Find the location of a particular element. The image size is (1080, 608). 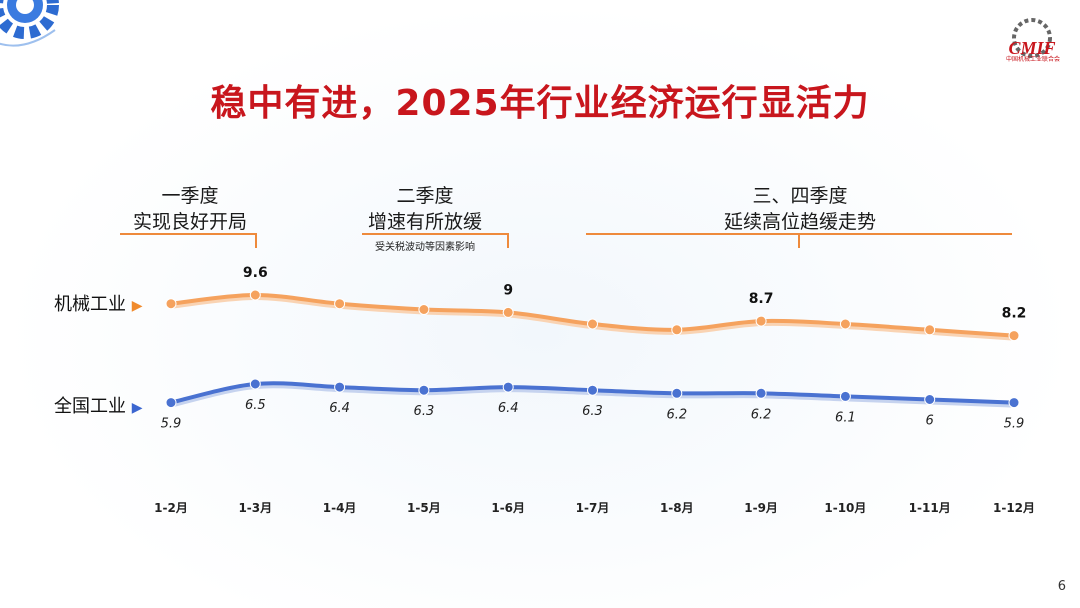

data-label: 6 is located at coordinates (930, 421).